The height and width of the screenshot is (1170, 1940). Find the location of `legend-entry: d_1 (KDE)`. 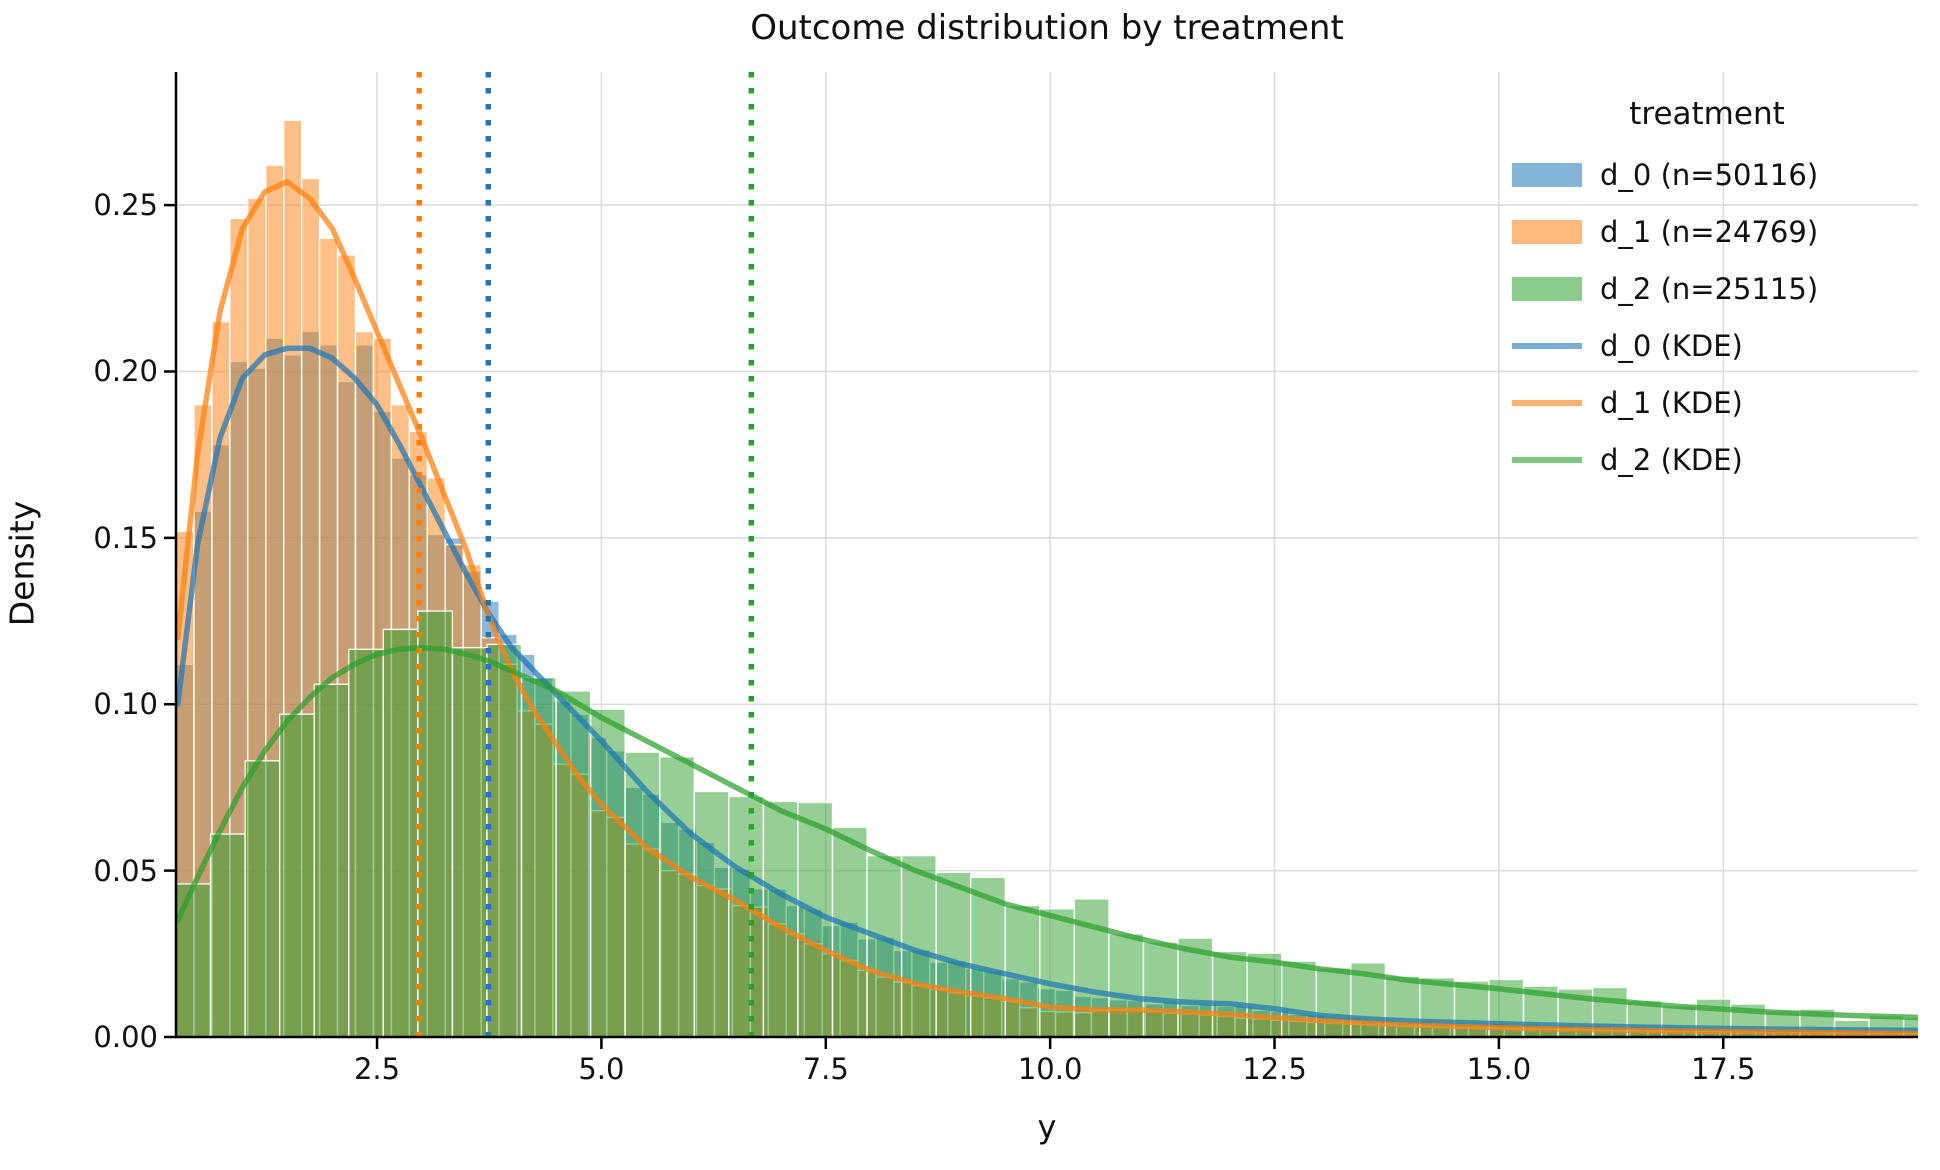

legend-entry: d_1 (KDE) is located at coordinates (1722, 402).